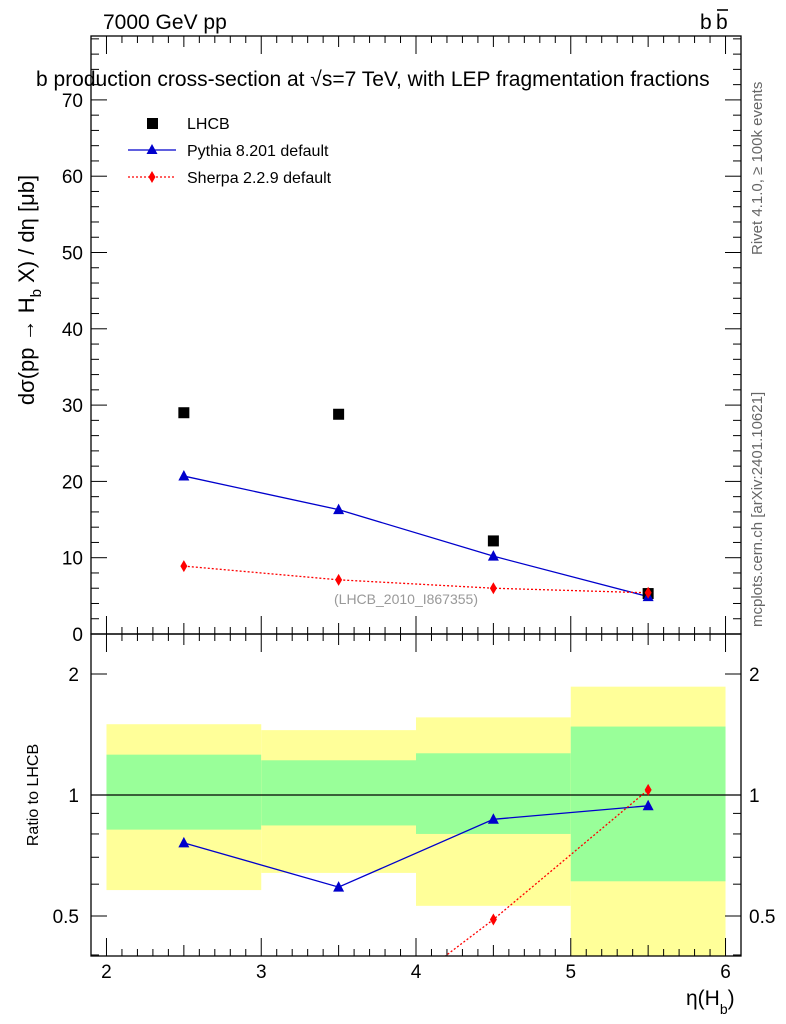 Image resolution: width=786 pixels, height=1024 pixels. I want to click on ratio-y-tick-label-right: 1, so click(754, 796).